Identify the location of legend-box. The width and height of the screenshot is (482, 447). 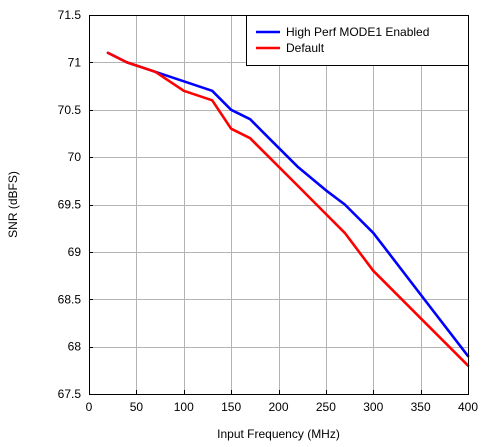
(357, 40).